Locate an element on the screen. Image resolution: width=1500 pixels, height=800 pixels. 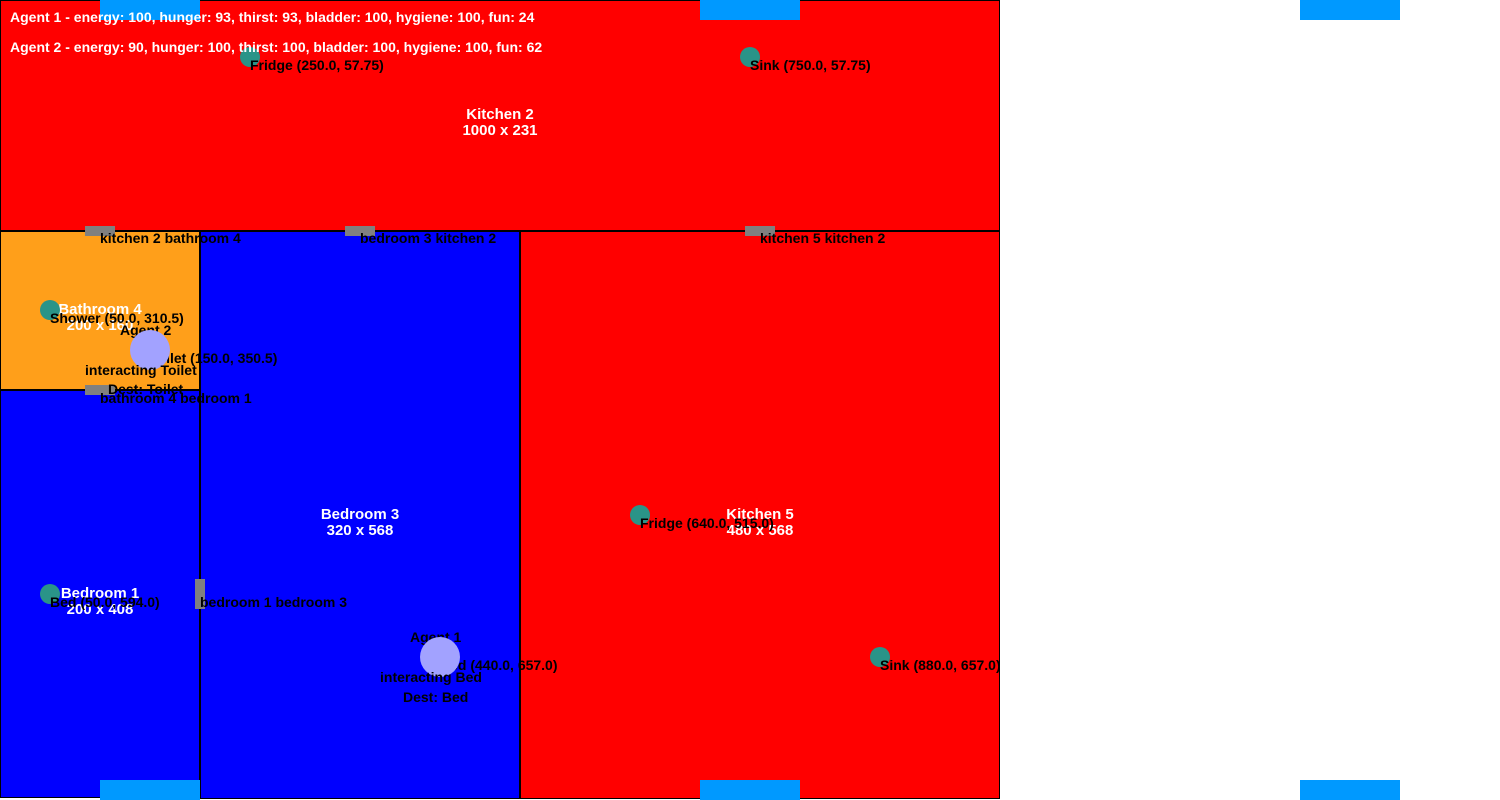
object-label: Sink (880.0, 657.0) is located at coordinates (940, 665).